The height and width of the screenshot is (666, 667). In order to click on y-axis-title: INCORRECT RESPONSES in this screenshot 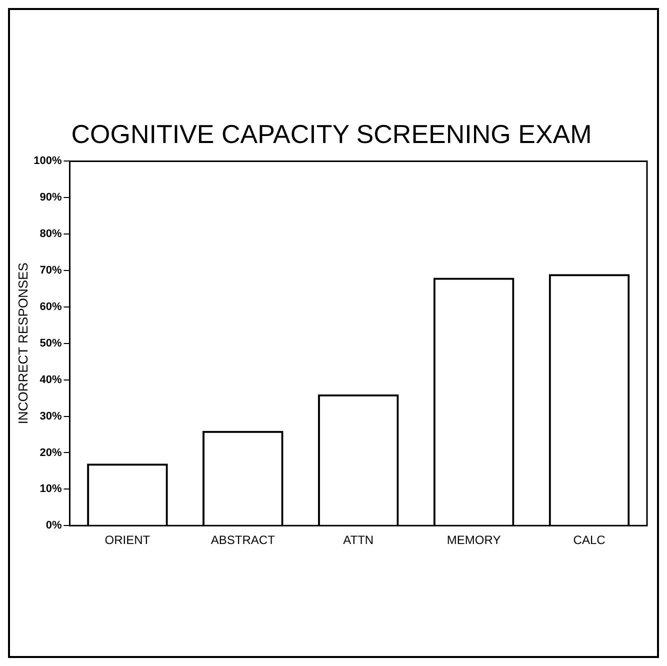, I will do `click(22, 343)`.